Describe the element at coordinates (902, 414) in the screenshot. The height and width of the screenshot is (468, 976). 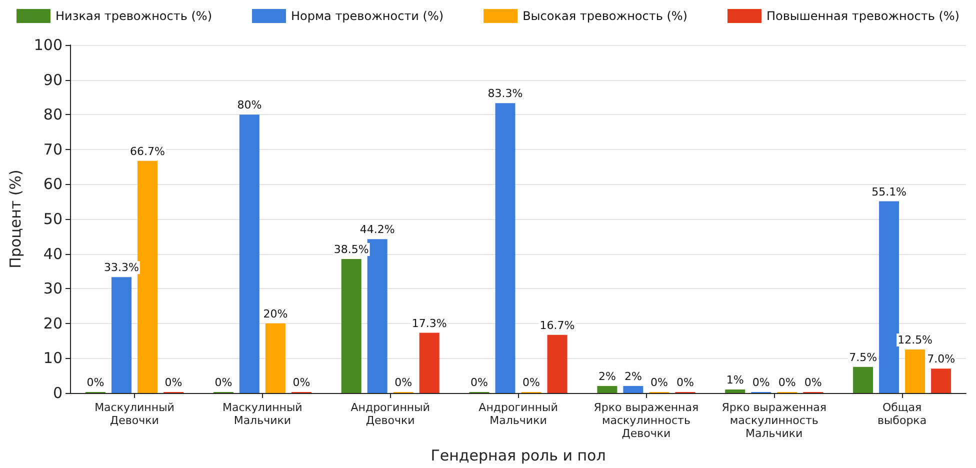
I see `x-tick-label: Общая выборка` at that location.